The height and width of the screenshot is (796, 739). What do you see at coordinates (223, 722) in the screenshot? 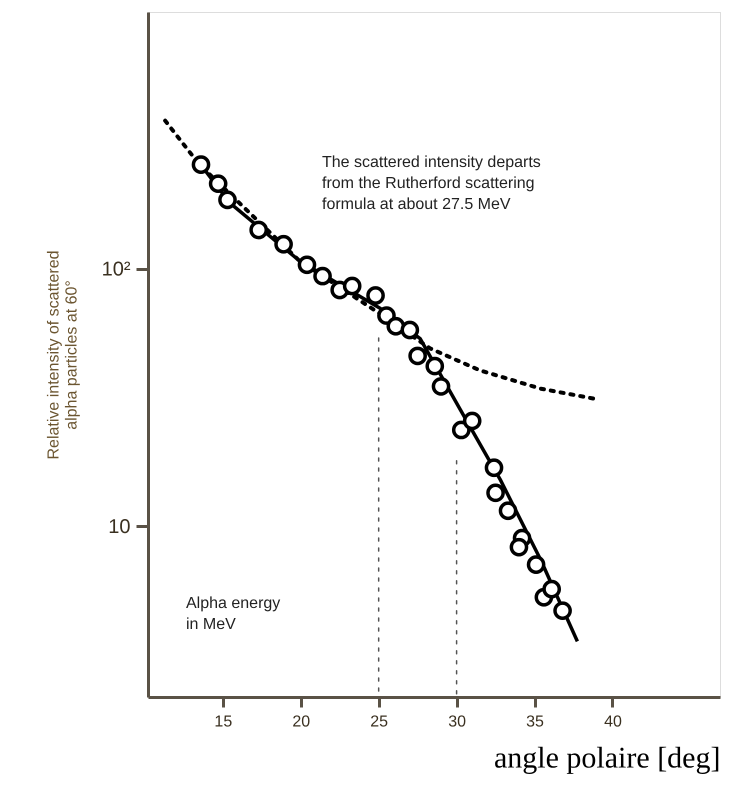
I see `x-tick-label: 15` at bounding box center [223, 722].